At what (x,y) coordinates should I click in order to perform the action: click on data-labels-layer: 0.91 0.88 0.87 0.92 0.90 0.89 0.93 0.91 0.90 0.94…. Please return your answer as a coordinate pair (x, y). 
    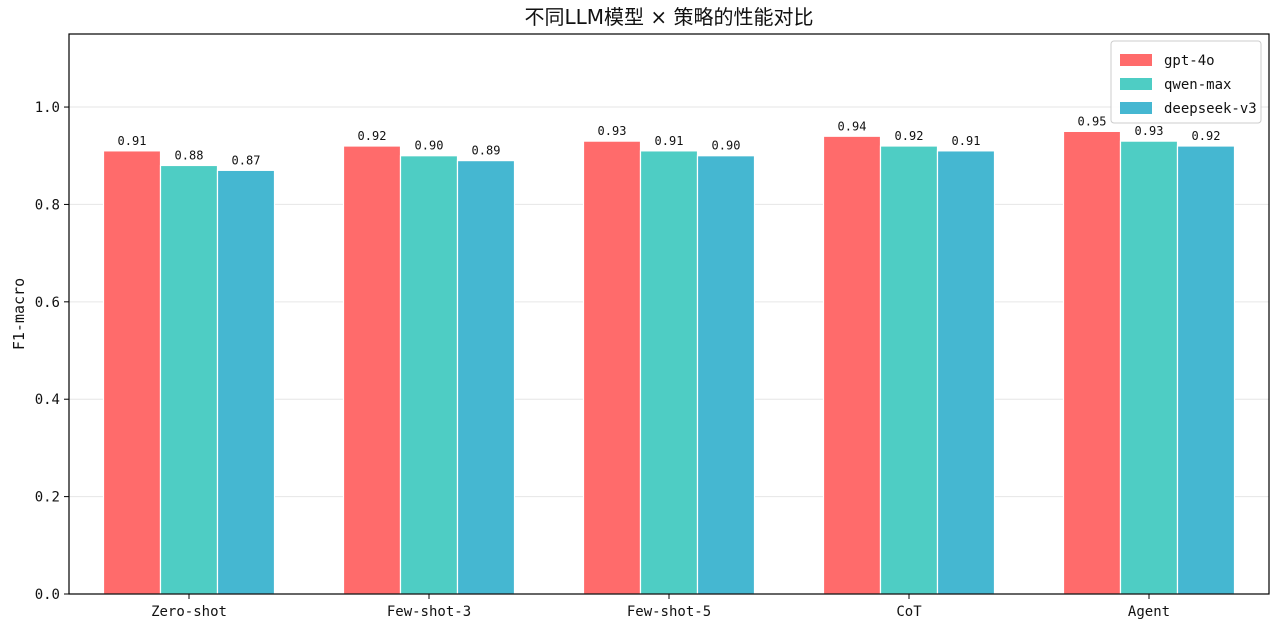
    Looking at the image, I should click on (669, 140).